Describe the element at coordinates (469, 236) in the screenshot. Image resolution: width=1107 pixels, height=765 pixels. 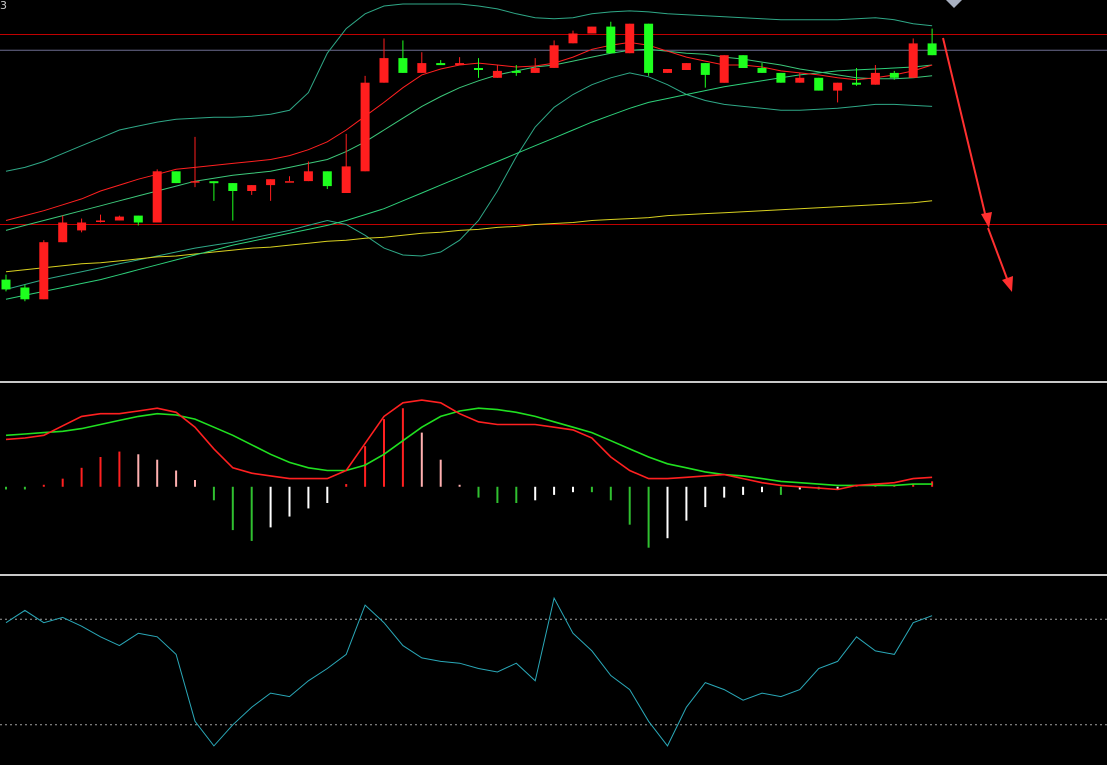
I see `ma60-line` at that location.